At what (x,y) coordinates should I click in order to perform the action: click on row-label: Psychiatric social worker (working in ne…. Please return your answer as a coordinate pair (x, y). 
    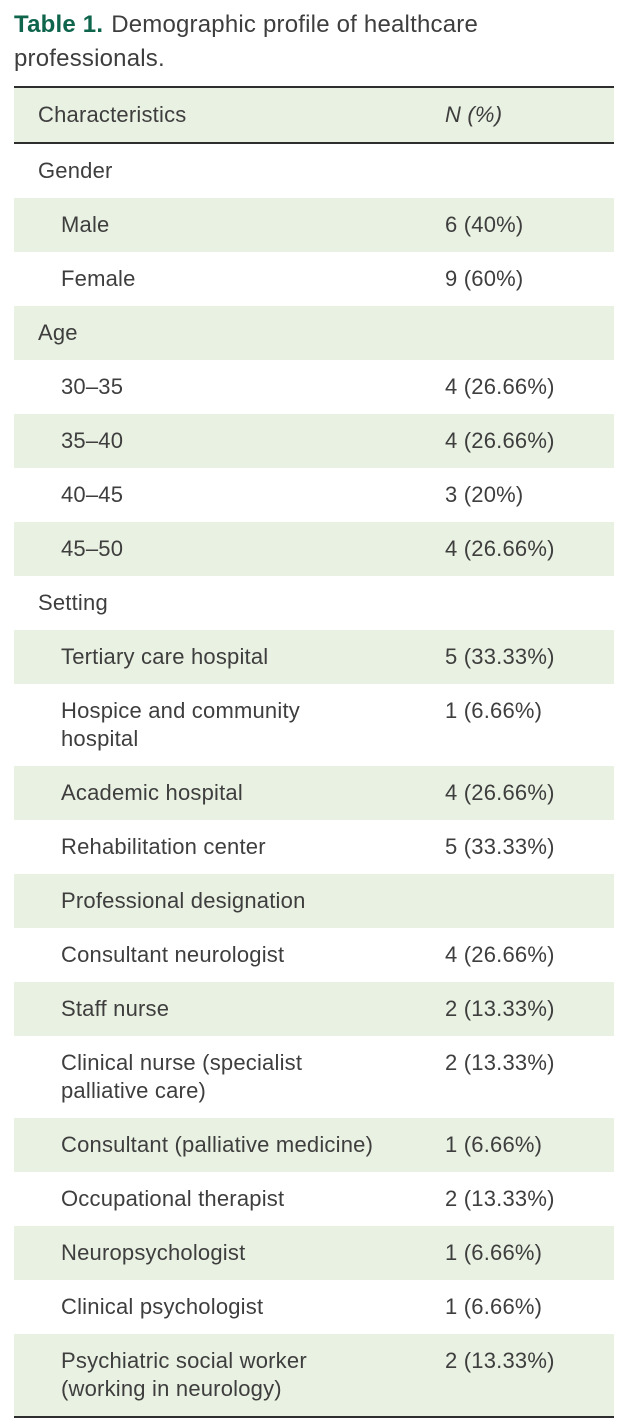
    Looking at the image, I should click on (184, 1374).